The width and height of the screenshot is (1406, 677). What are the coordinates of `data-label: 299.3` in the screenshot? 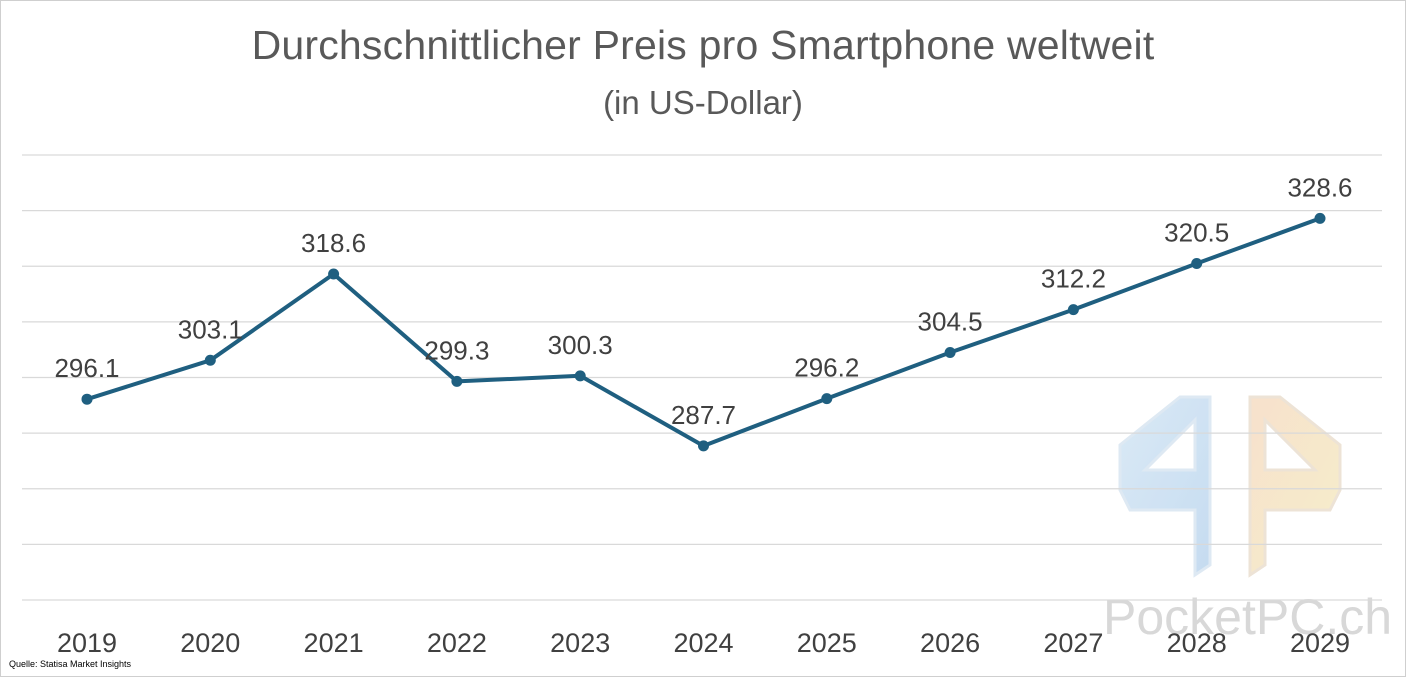 It's located at (456, 350).